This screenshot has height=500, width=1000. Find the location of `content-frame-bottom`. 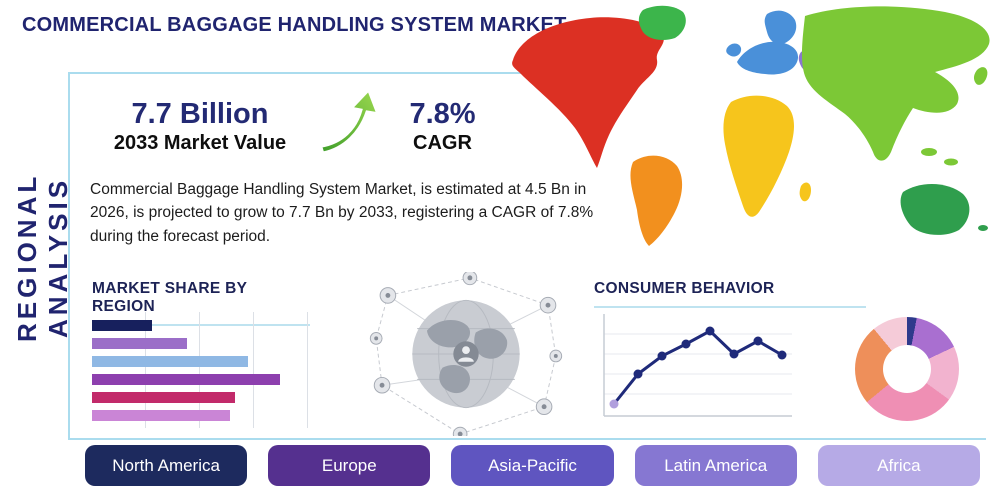

content-frame-bottom is located at coordinates (527, 439).